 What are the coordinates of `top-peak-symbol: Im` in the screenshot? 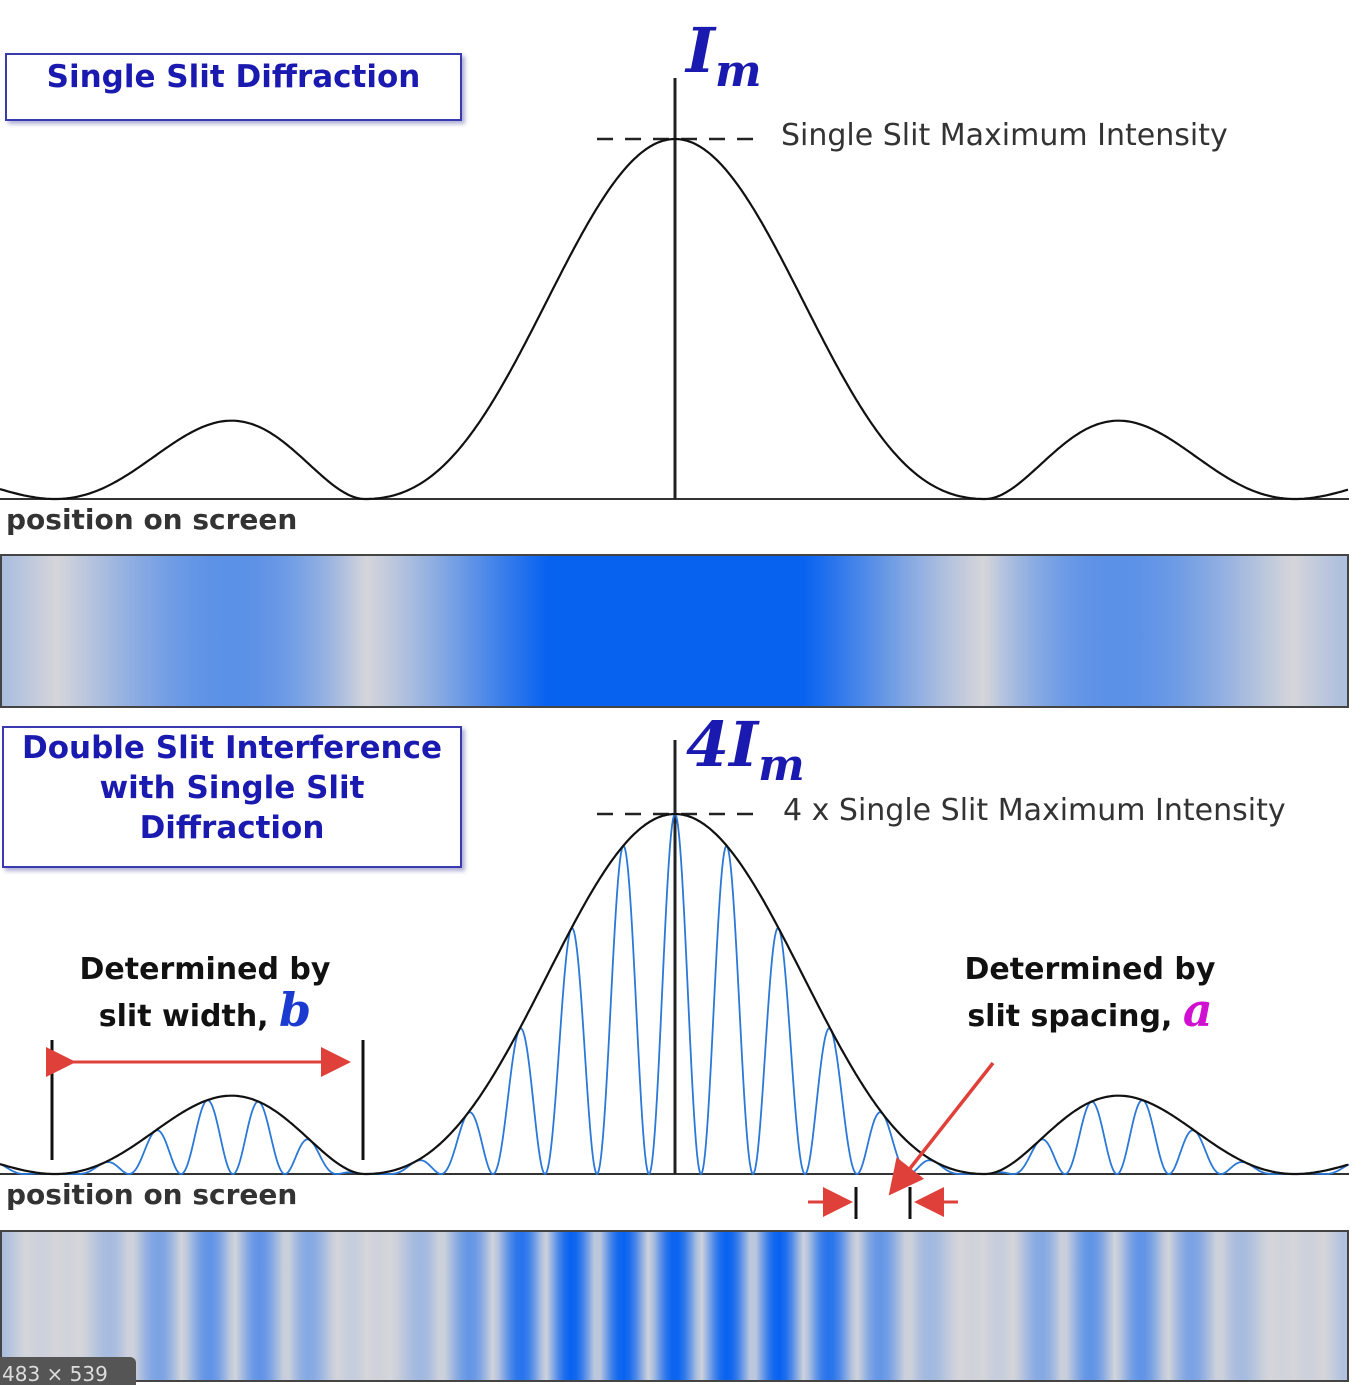 It's located at (724, 50).